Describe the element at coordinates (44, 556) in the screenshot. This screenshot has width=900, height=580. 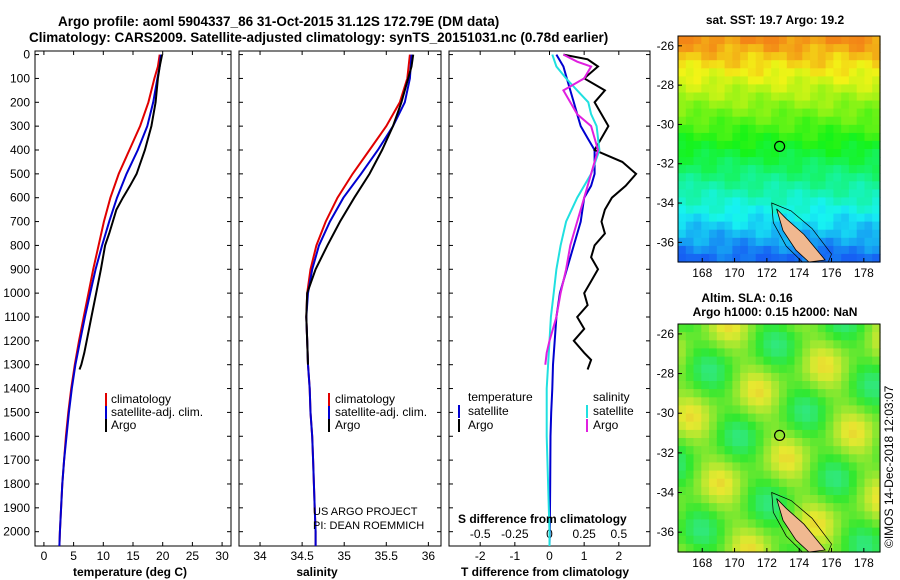
I see `x-tick-label: 0` at that location.